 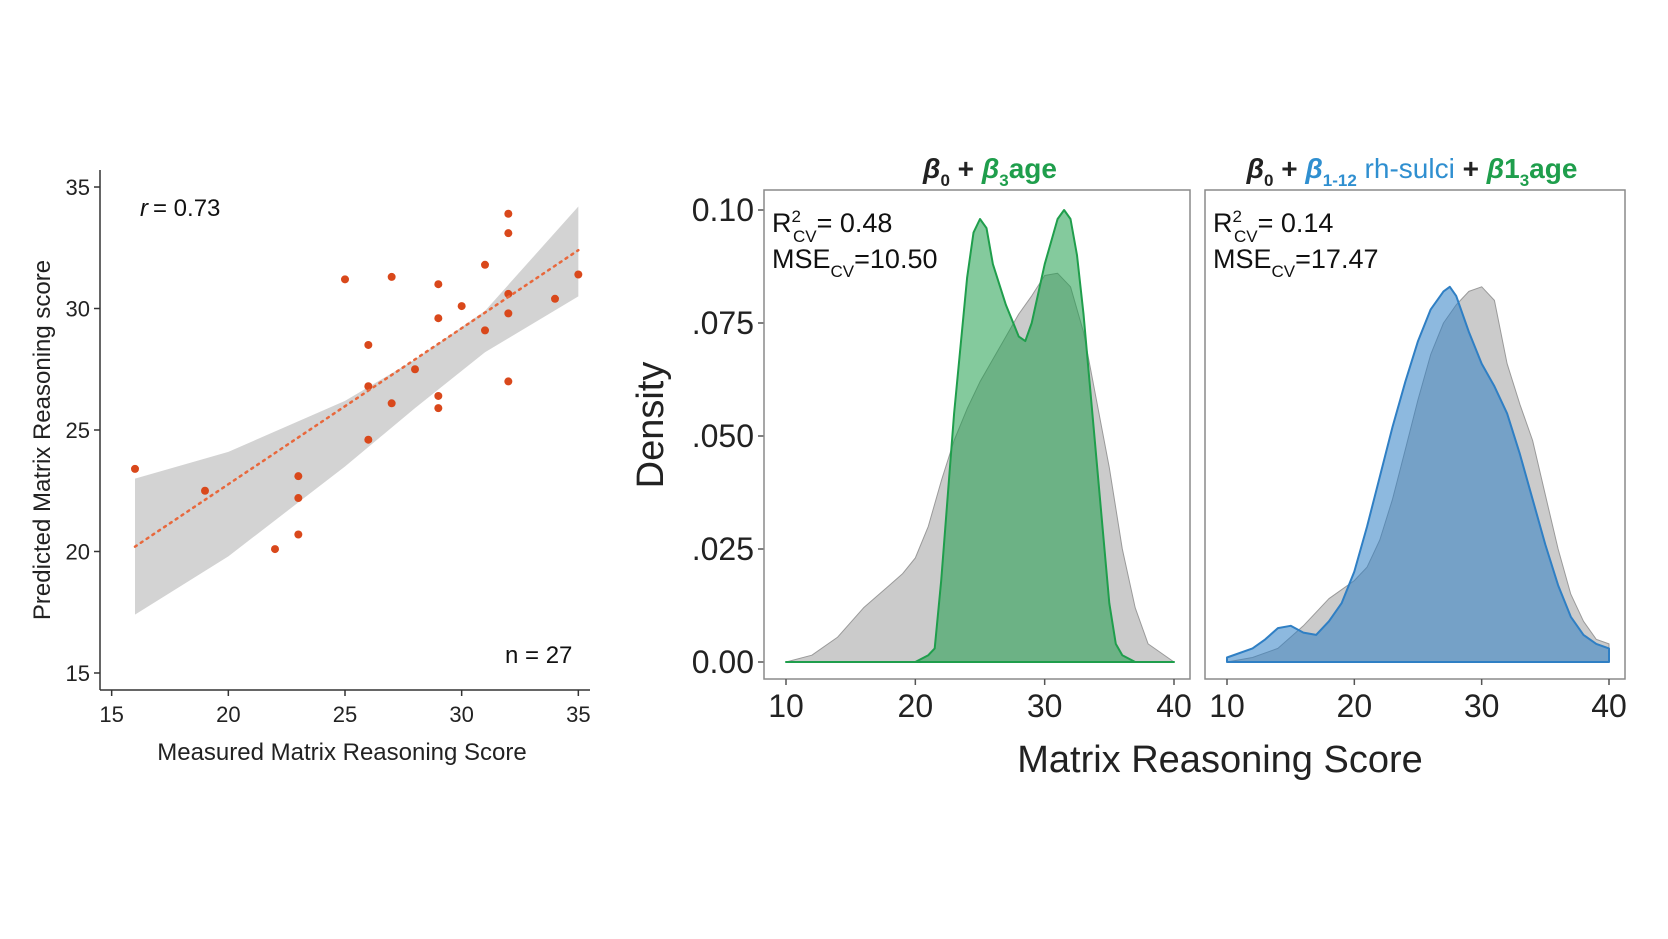 What do you see at coordinates (83, 430) in the screenshot?
I see `scatter-y-ticks: 15 20 25 30 35` at bounding box center [83, 430].